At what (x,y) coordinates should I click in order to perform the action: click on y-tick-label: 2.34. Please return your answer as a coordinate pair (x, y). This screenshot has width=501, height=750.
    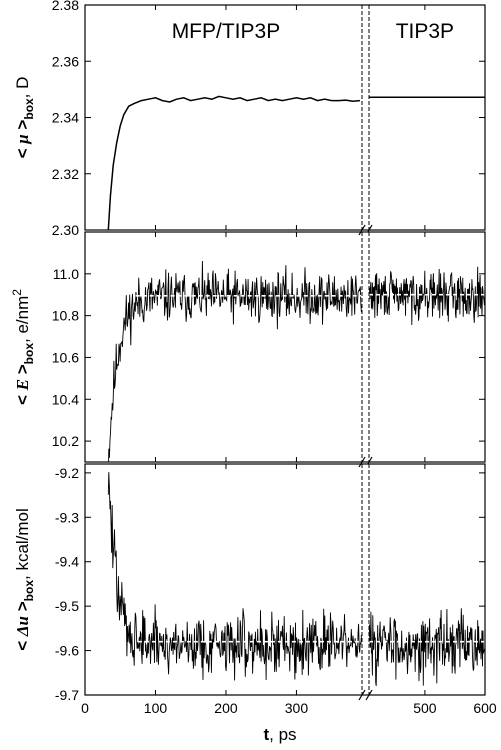
    Looking at the image, I should click on (65, 118).